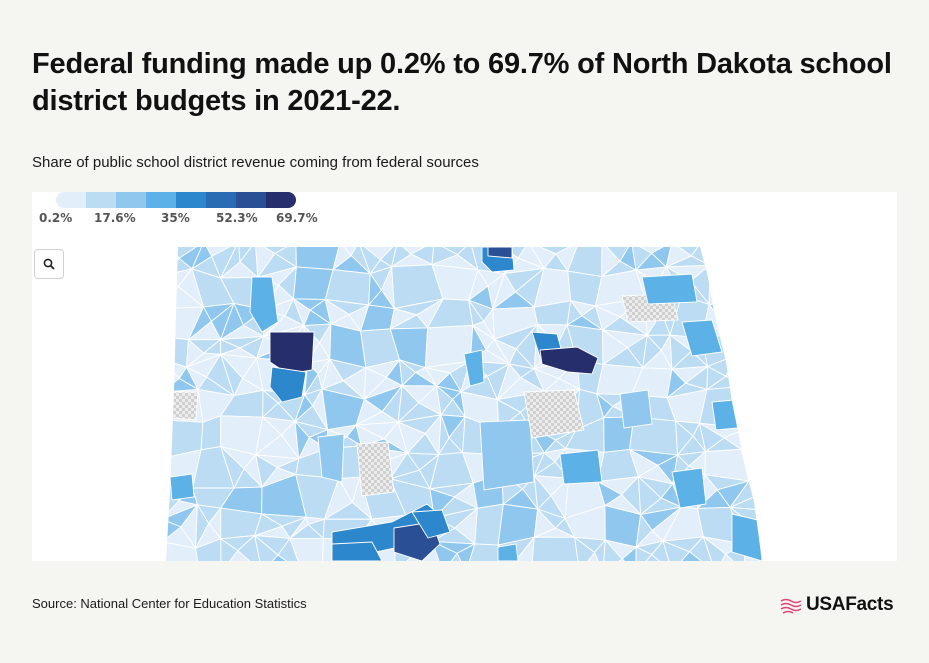 This screenshot has height=663, width=929. What do you see at coordinates (49, 264) in the screenshot?
I see `zoom-button` at bounding box center [49, 264].